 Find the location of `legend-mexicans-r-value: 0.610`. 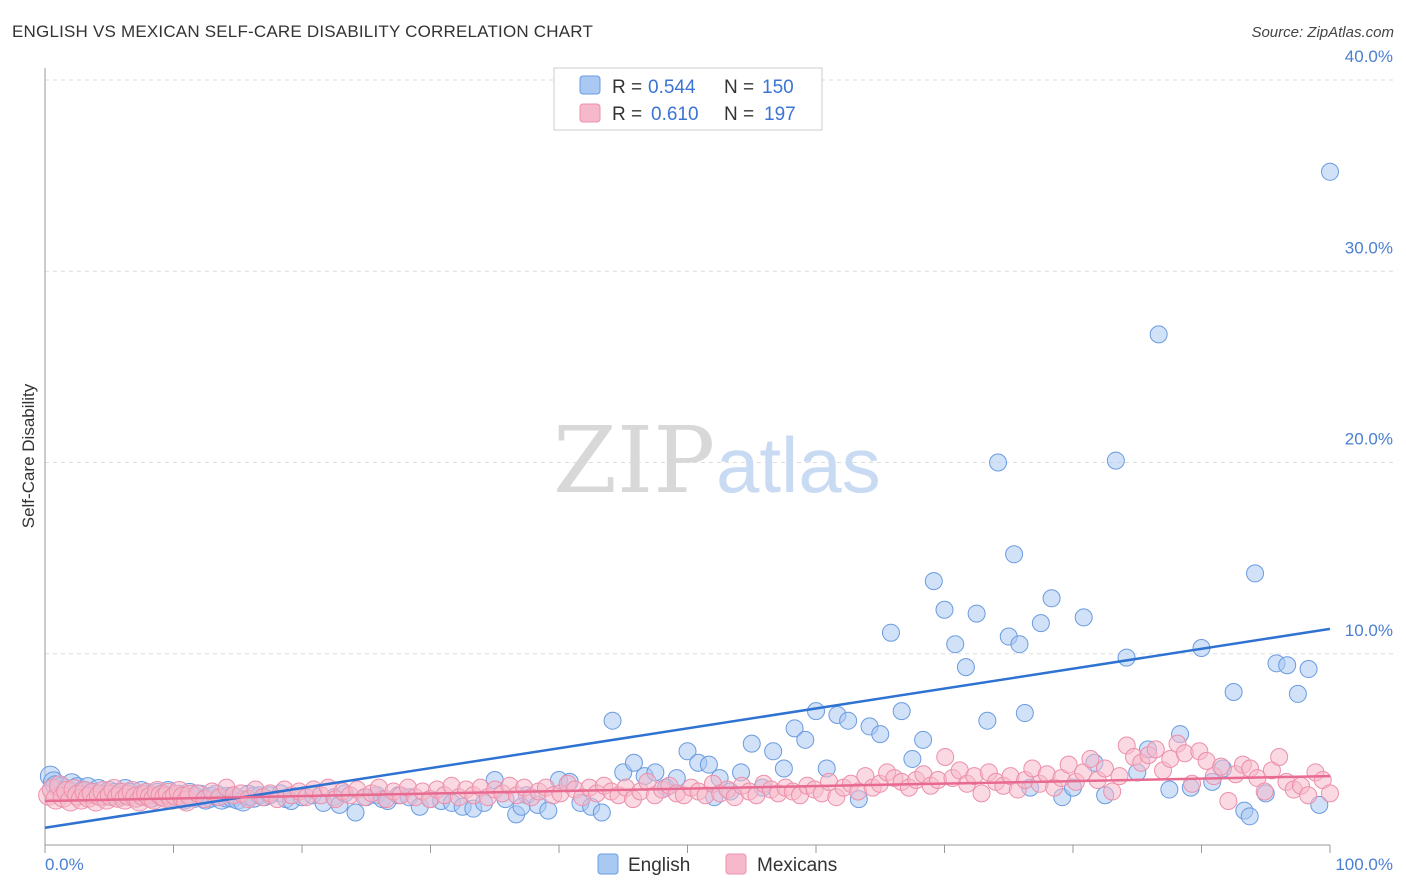

legend-mexicans-r-value: 0.610 is located at coordinates (675, 114).